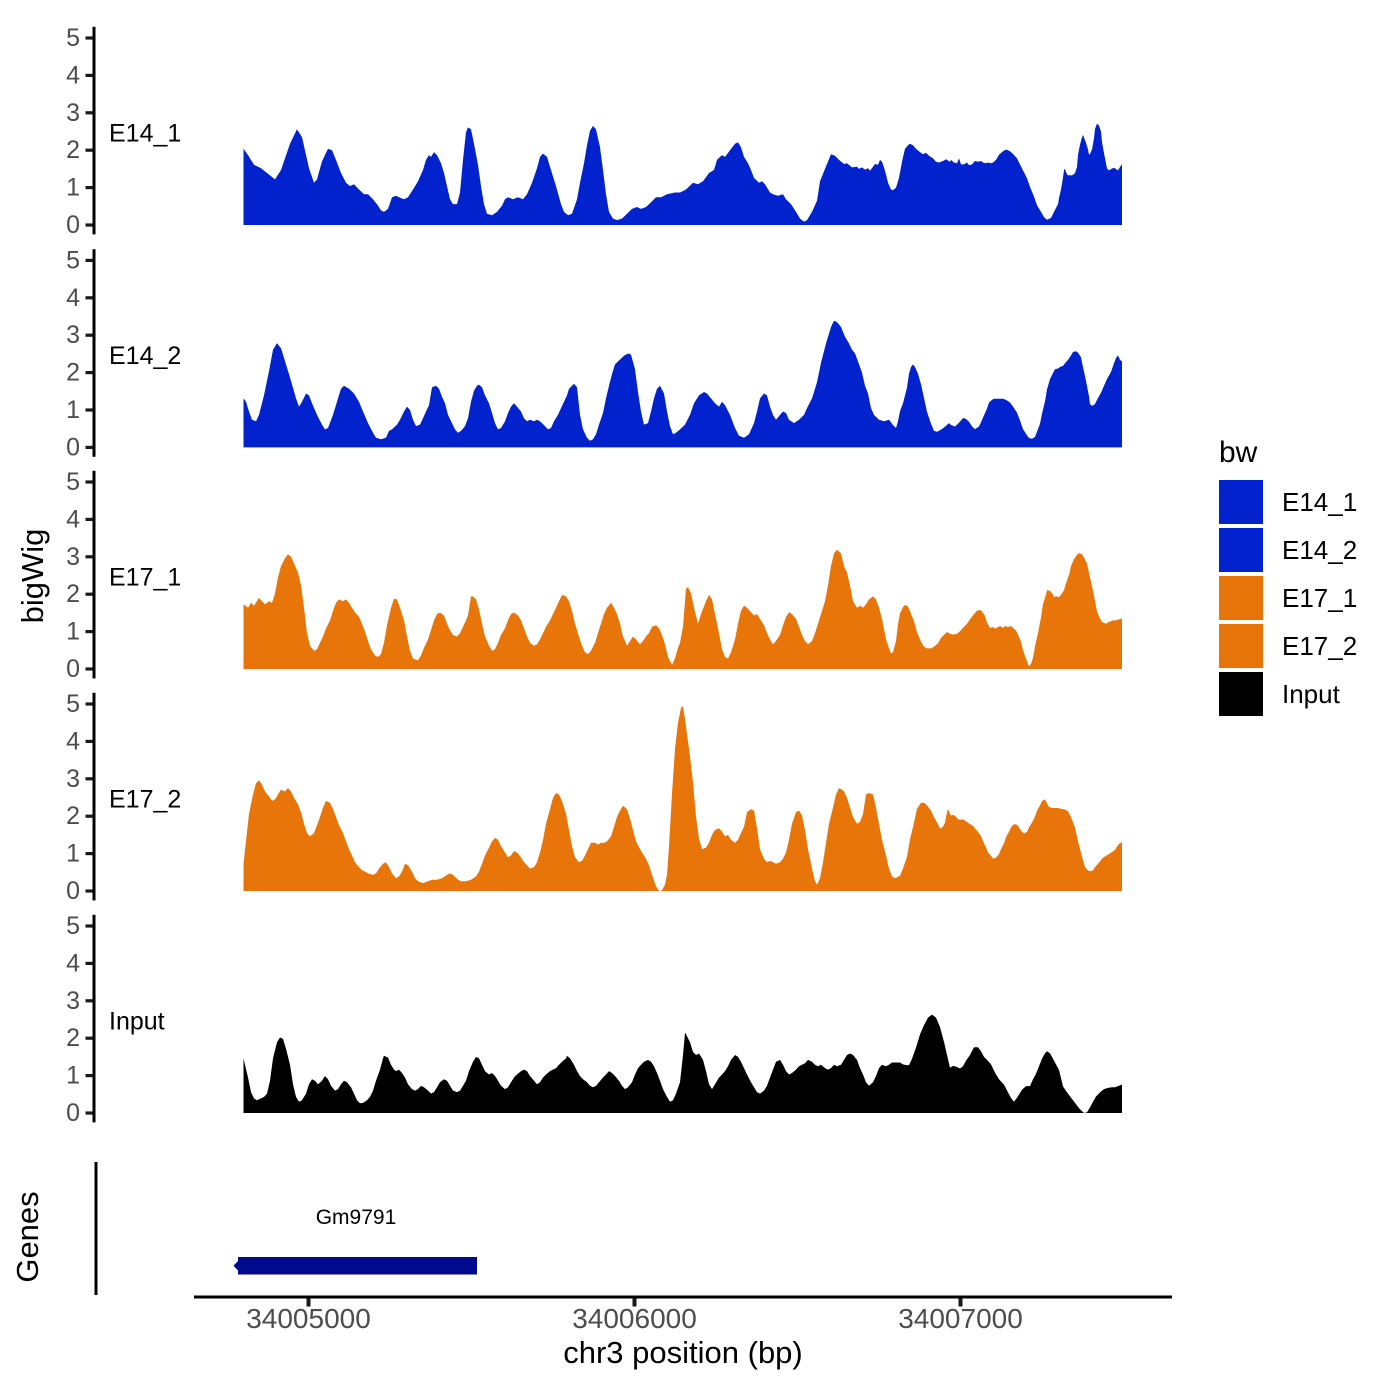 The image size is (1400, 1400). What do you see at coordinates (960, 1318) in the screenshot?
I see `svg-text: 34007000` at bounding box center [960, 1318].